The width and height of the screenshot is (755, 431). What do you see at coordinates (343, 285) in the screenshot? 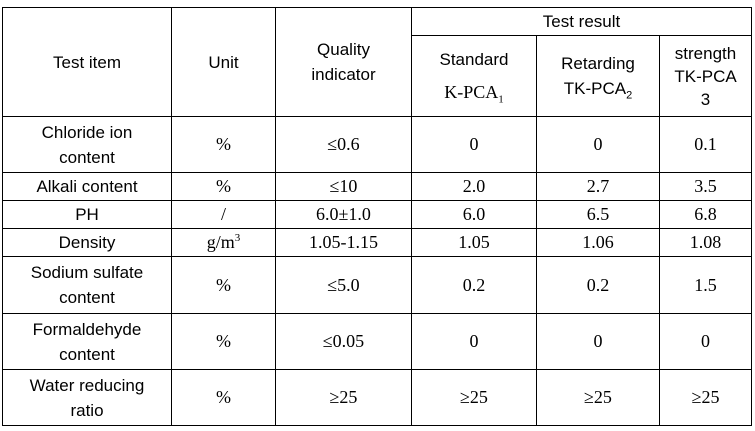
I see `row-indicator: ≤5.0` at bounding box center [343, 285].